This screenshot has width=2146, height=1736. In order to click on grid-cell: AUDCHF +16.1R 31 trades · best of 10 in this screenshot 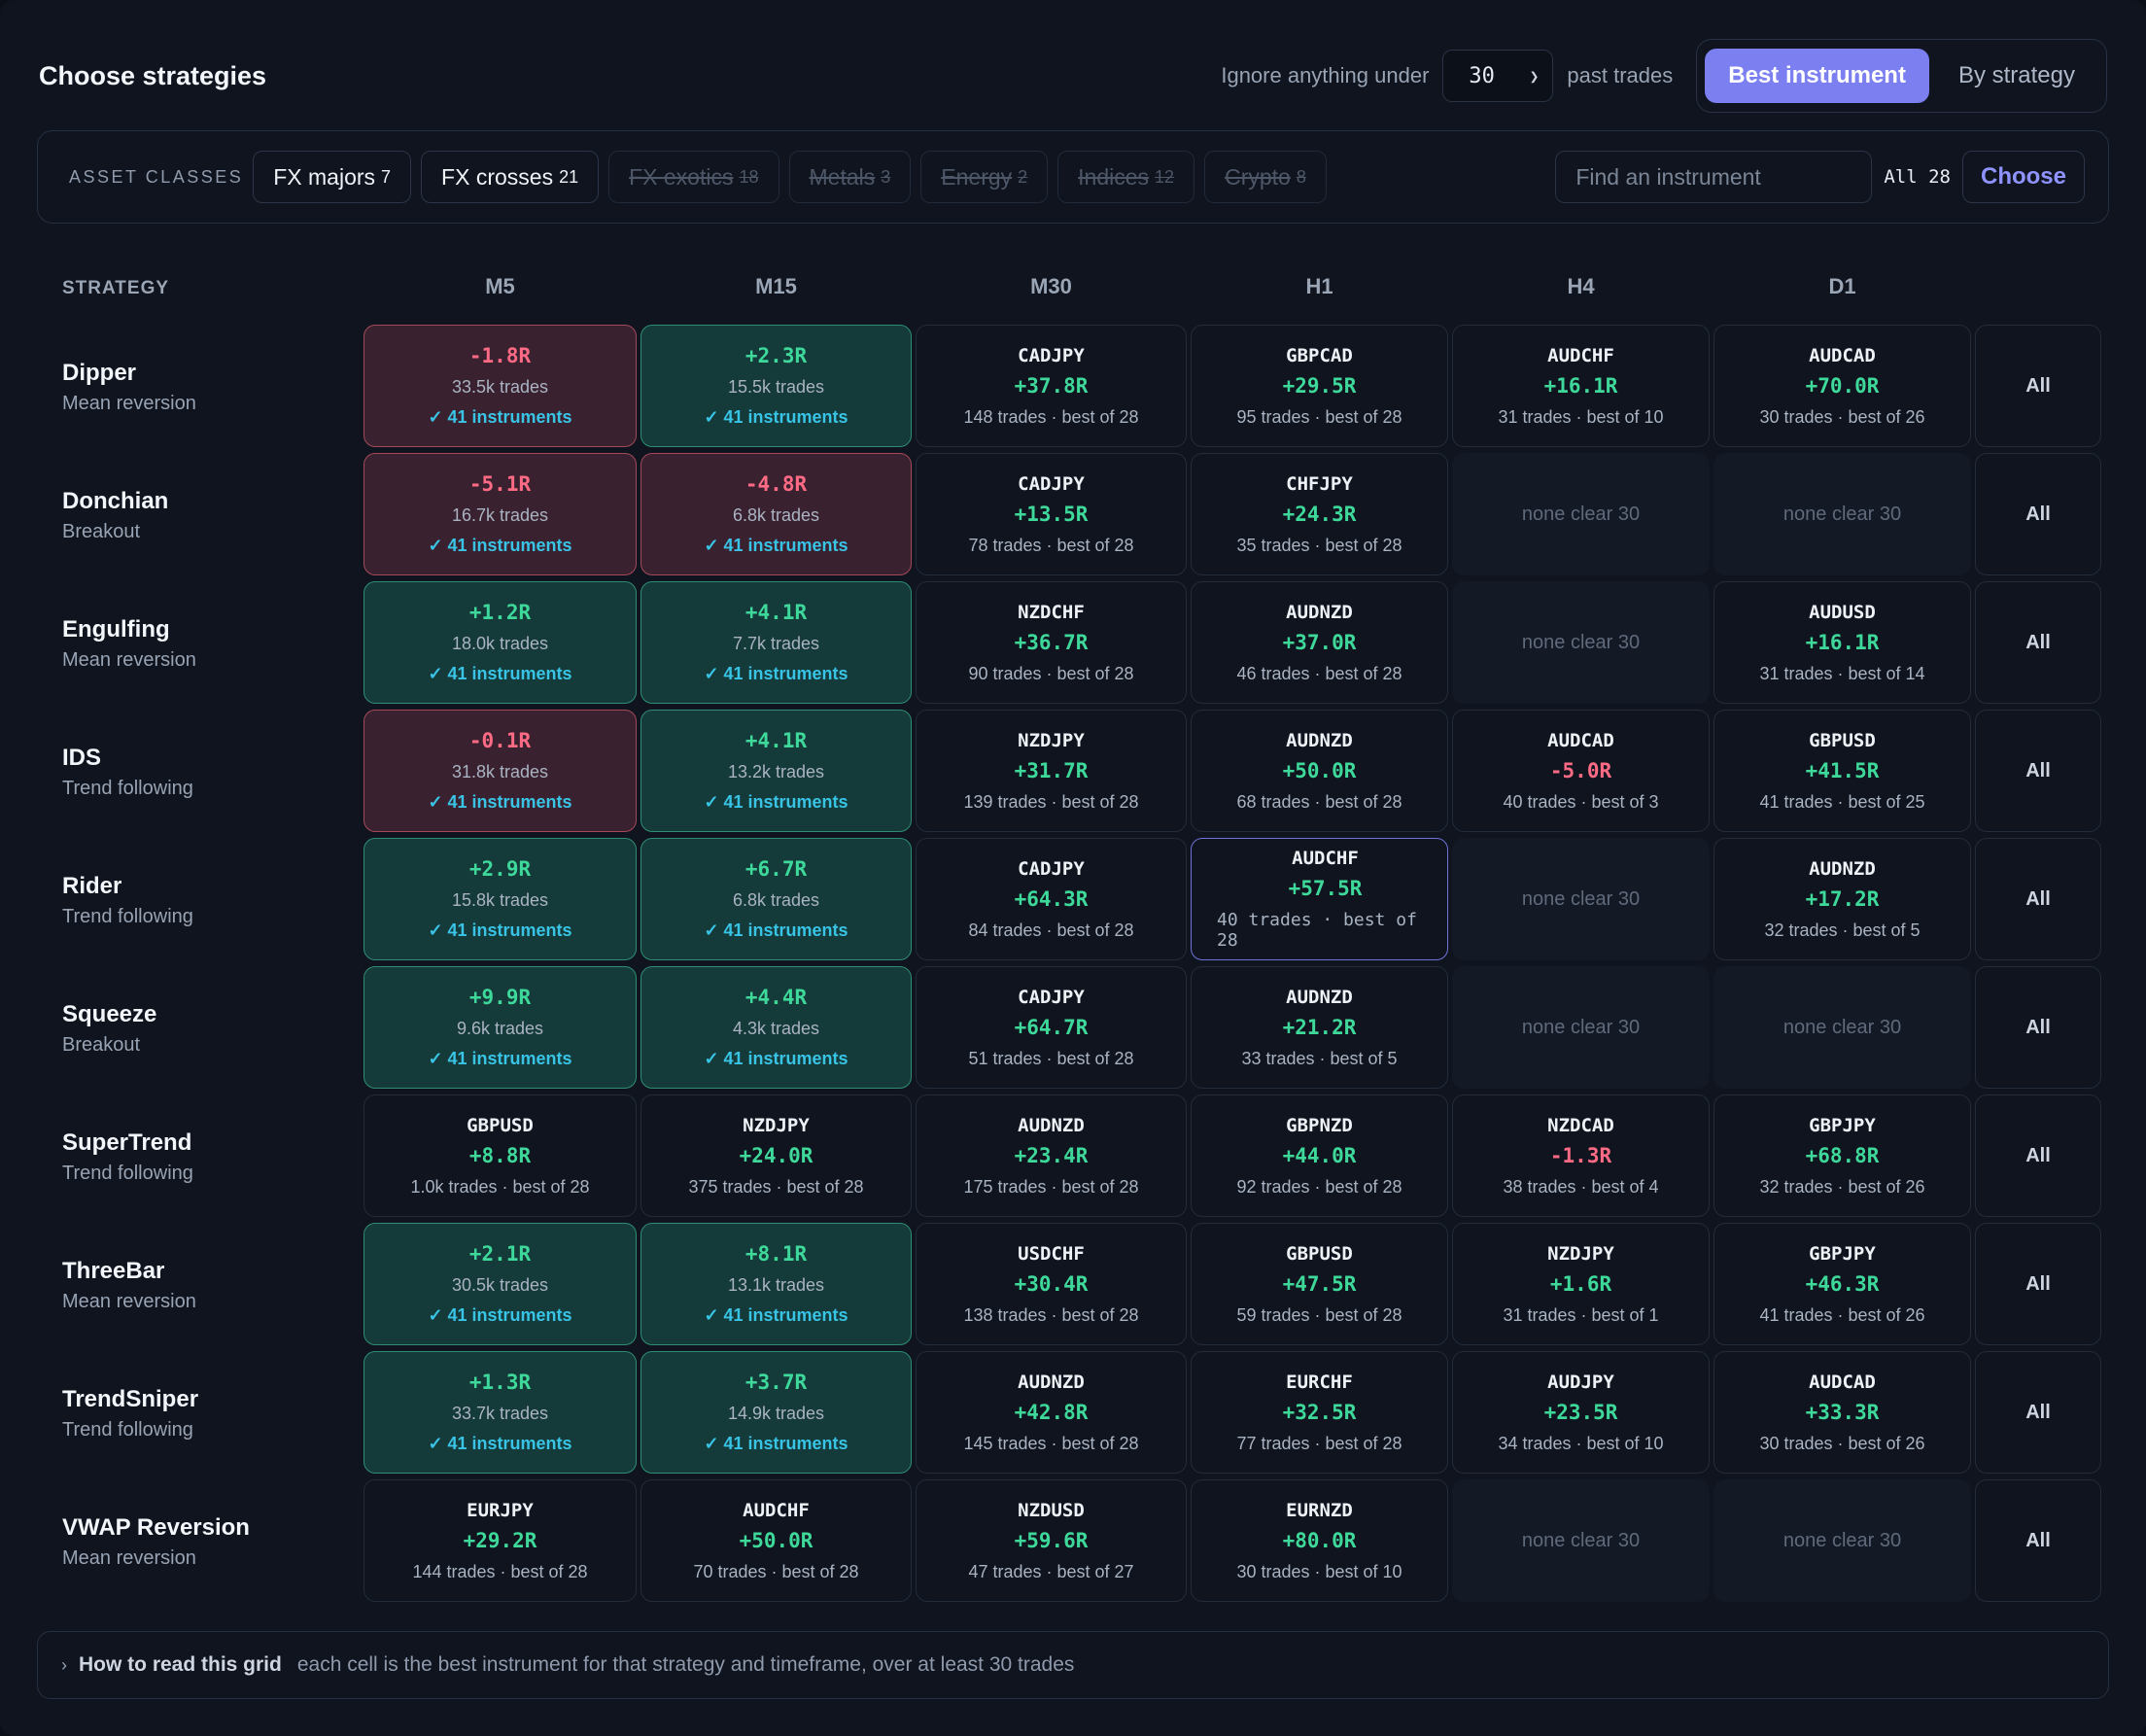, I will do `click(1581, 386)`.